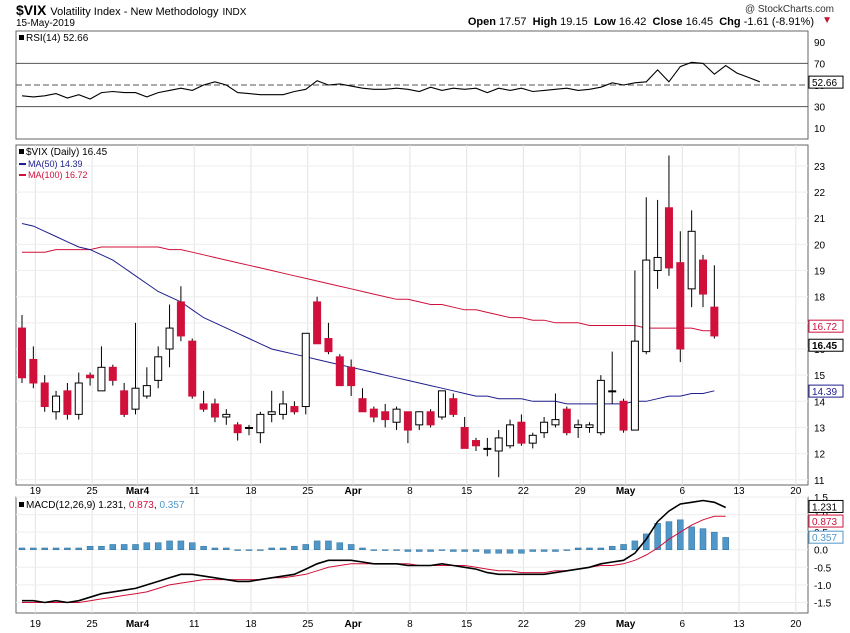 Image resolution: width=850 pixels, height=633 pixels. I want to click on price-tick-13: 13, so click(820, 428).